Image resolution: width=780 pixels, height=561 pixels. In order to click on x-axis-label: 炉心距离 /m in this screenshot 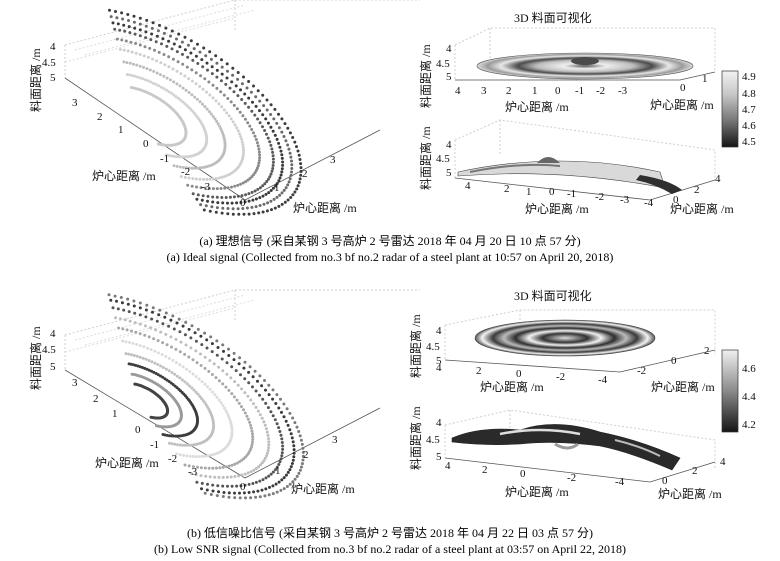, I will do `click(537, 491)`.